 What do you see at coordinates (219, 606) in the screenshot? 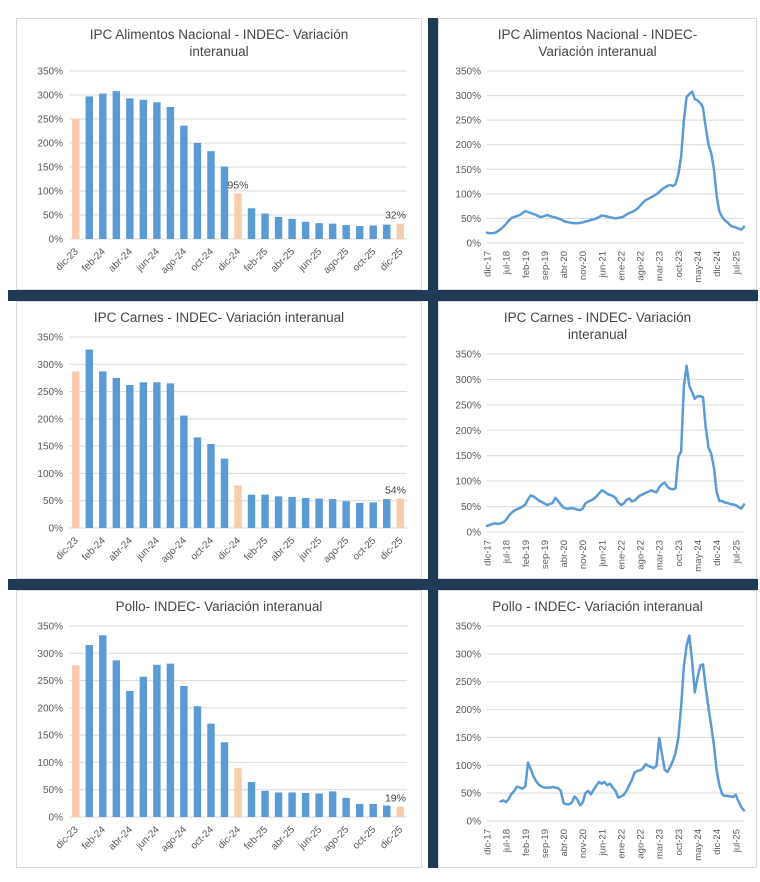
I see `chart-title-pollo-bar: Pollo- INDEC- Variación interanual` at bounding box center [219, 606].